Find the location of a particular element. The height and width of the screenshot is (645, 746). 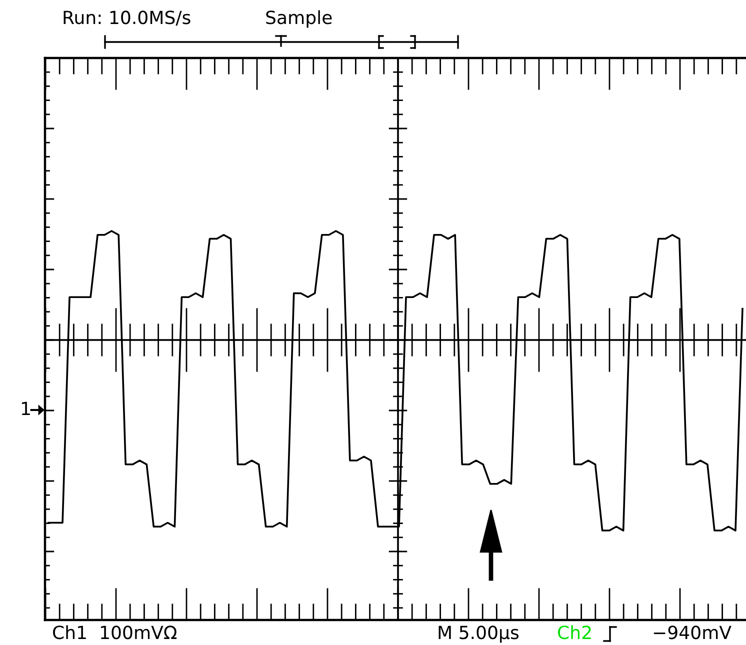

text: M 5.00µs is located at coordinates (478, 634).